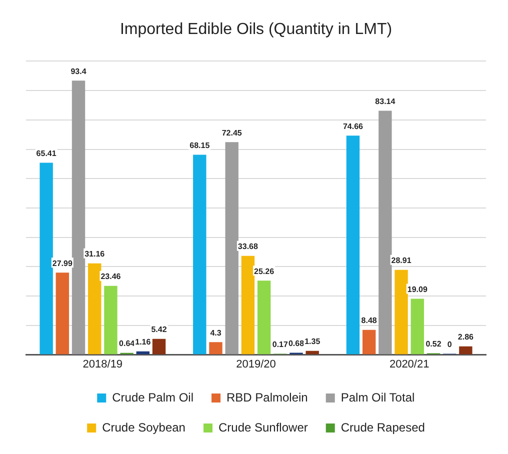 Image resolution: width=508 pixels, height=454 pixels. Describe the element at coordinates (264, 271) in the screenshot. I see `data-label: 25.26` at that location.